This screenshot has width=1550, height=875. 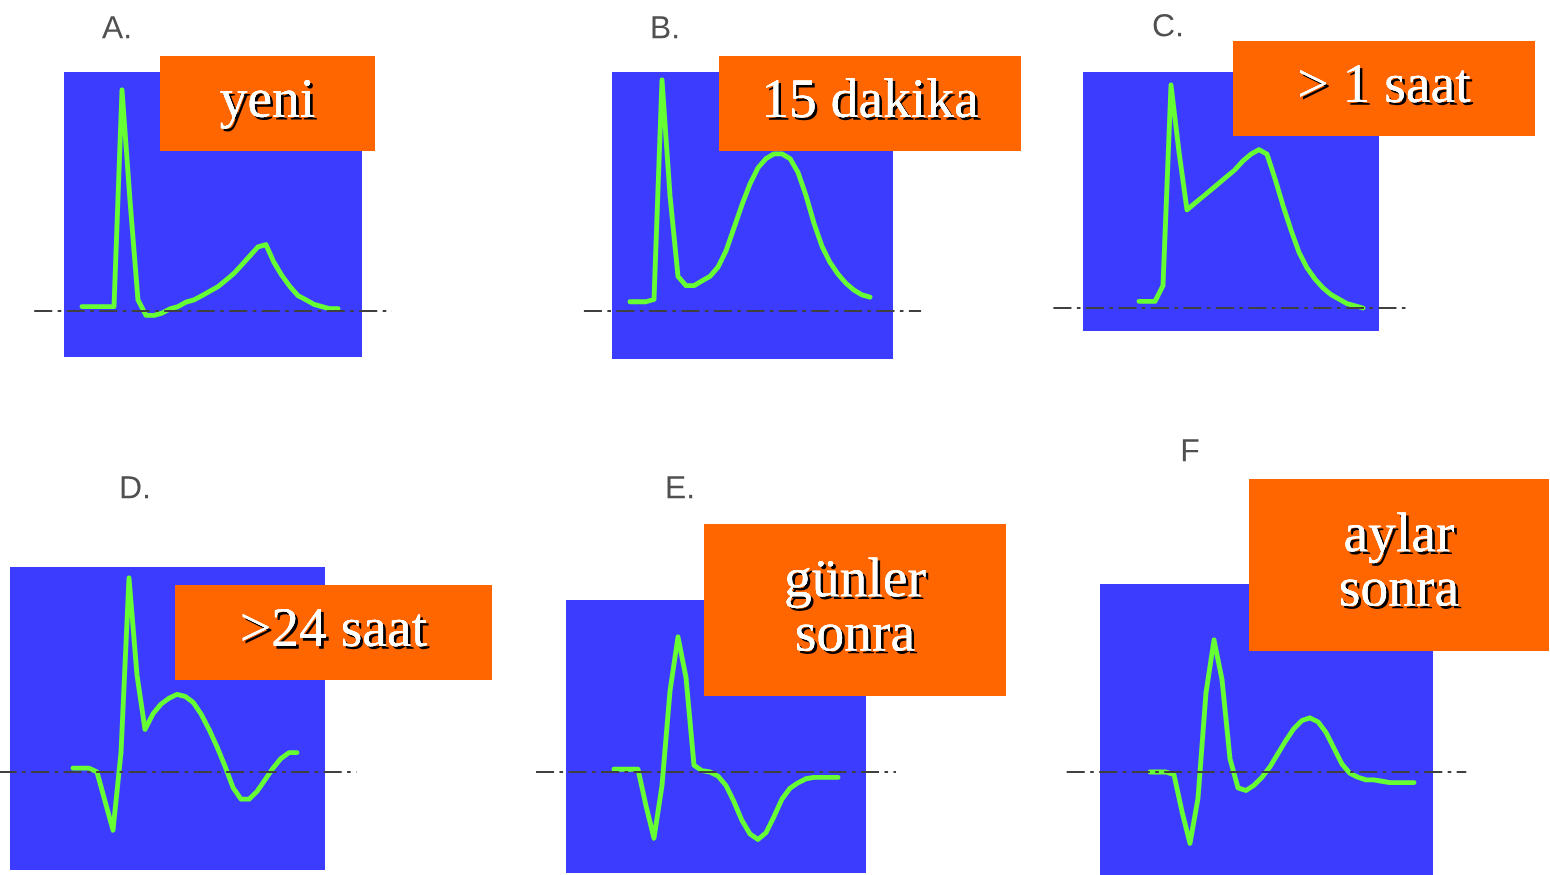 I want to click on text: aylar sonra, so click(x=1401, y=560).